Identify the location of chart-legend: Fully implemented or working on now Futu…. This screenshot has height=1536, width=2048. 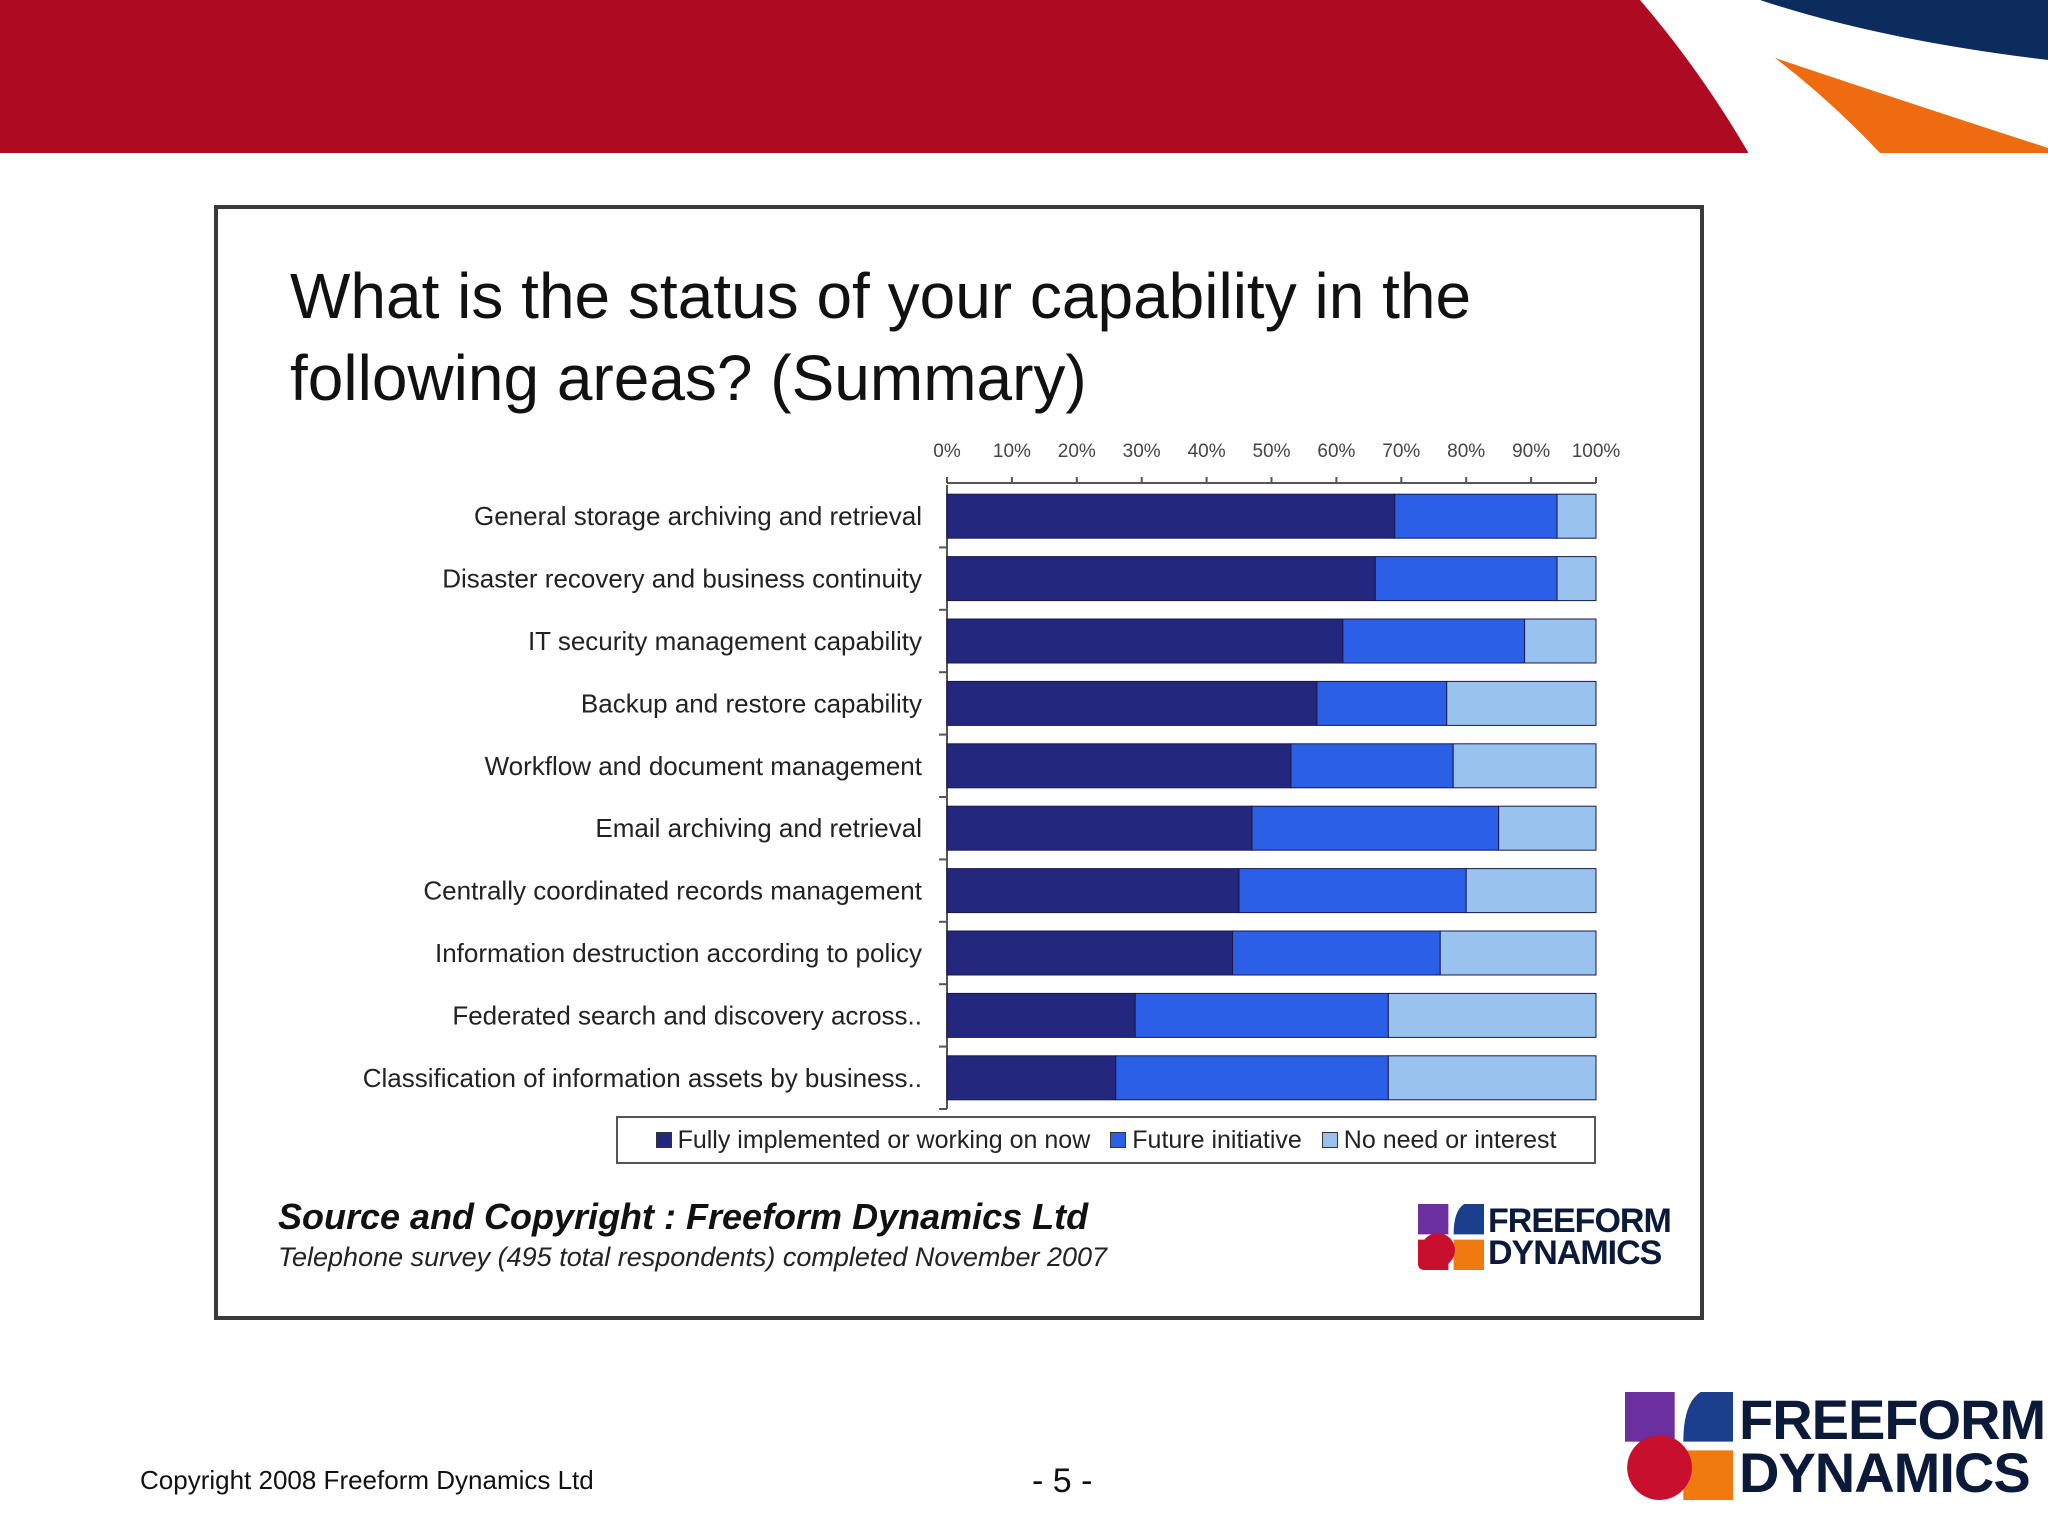
(1106, 1140).